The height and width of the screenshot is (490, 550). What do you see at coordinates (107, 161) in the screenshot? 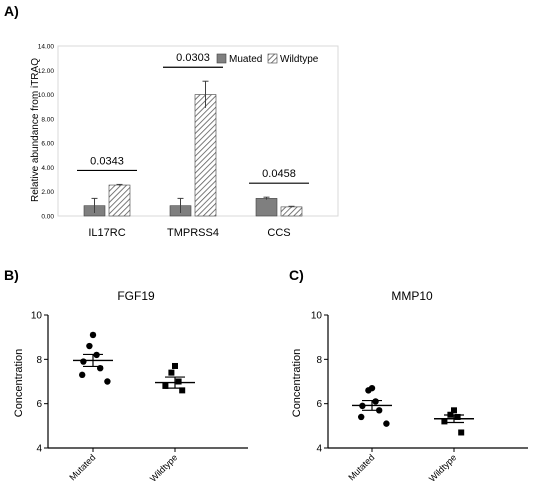
I see `p-value-label: 0.0343` at bounding box center [107, 161].